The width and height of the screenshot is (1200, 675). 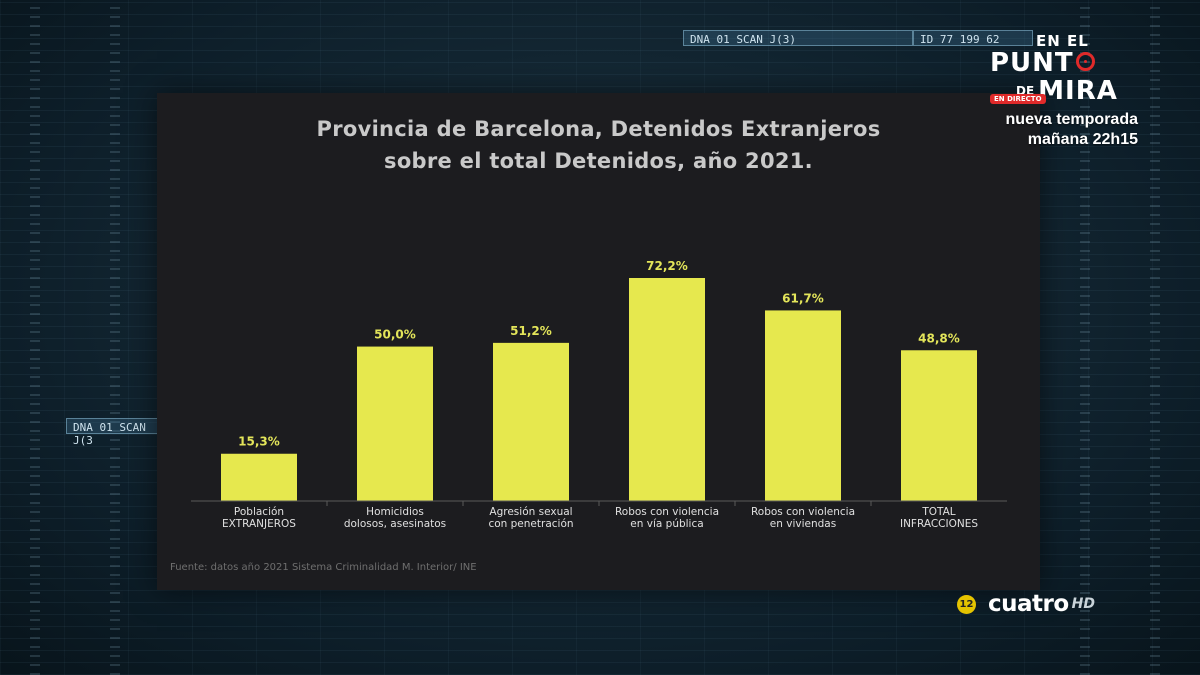 I want to click on live-badge: EN DIRECTO, so click(x=1018, y=99).